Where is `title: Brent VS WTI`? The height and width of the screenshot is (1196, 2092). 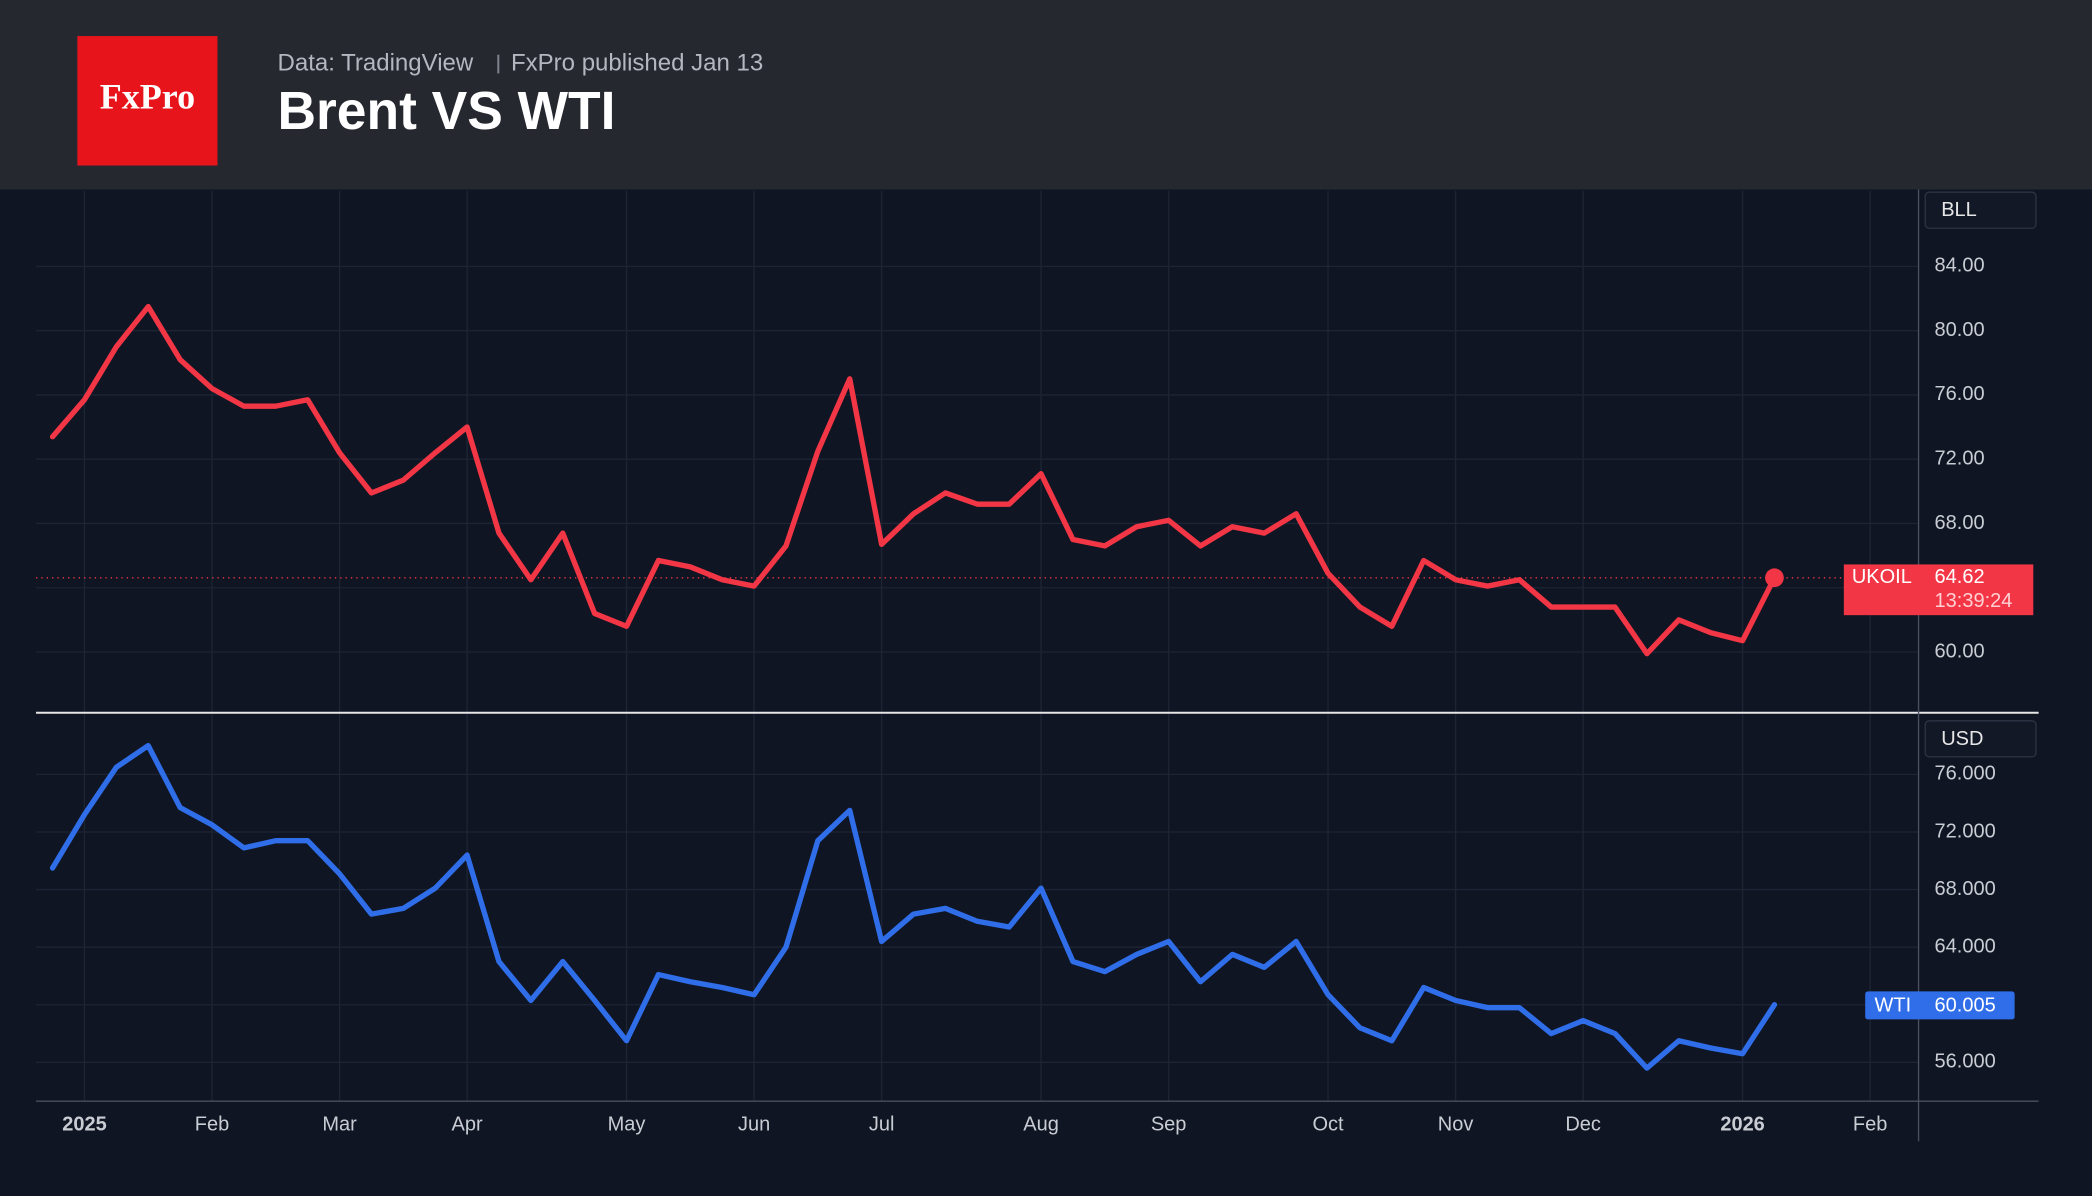 title: Brent VS WTI is located at coordinates (447, 111).